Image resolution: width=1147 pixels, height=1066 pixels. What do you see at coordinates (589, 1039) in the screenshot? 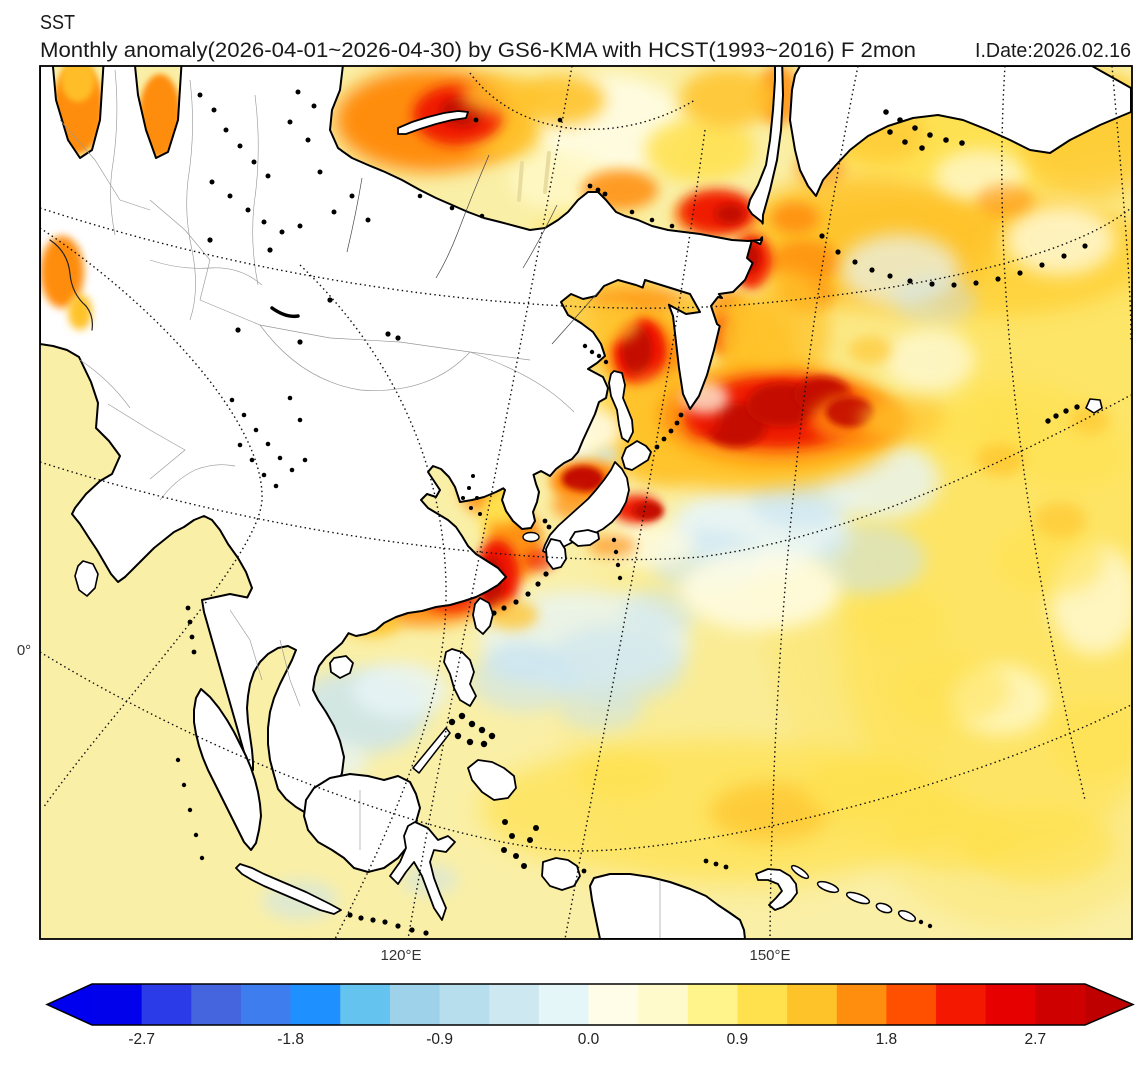
I see `svg-text: 0.0` at bounding box center [589, 1039].